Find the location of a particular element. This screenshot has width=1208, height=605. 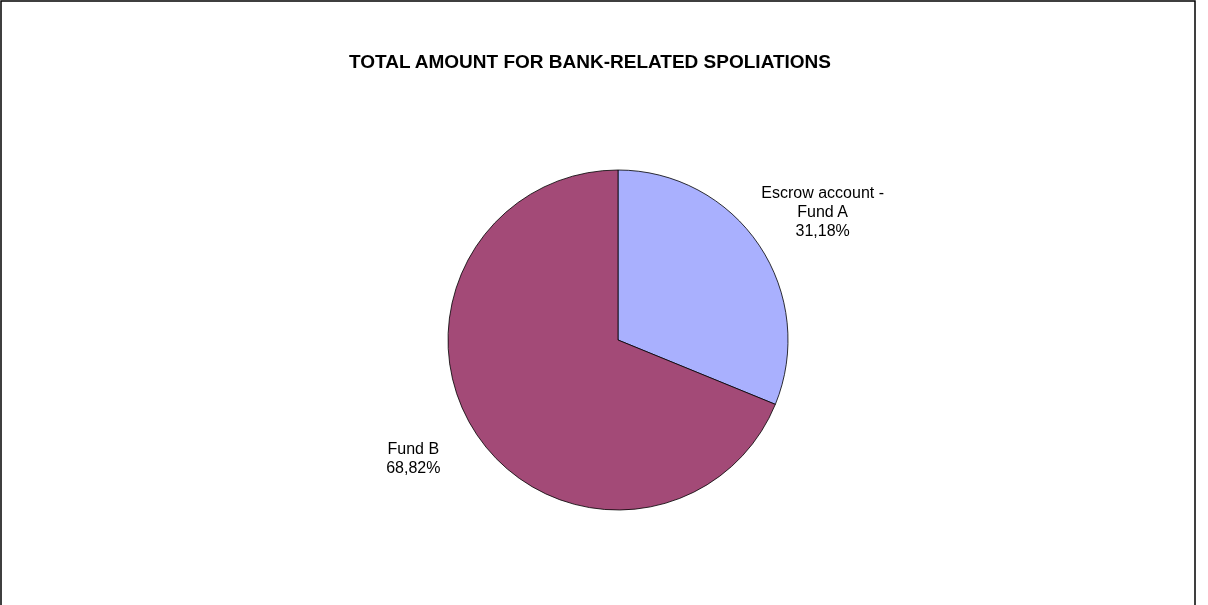

data-label: 68,82% is located at coordinates (413, 467).